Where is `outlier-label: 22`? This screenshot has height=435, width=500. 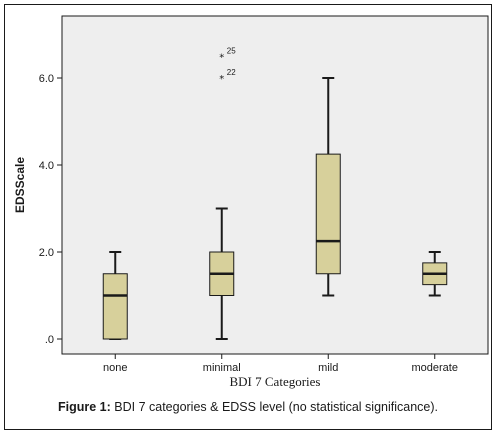
outlier-label: 22 is located at coordinates (231, 72).